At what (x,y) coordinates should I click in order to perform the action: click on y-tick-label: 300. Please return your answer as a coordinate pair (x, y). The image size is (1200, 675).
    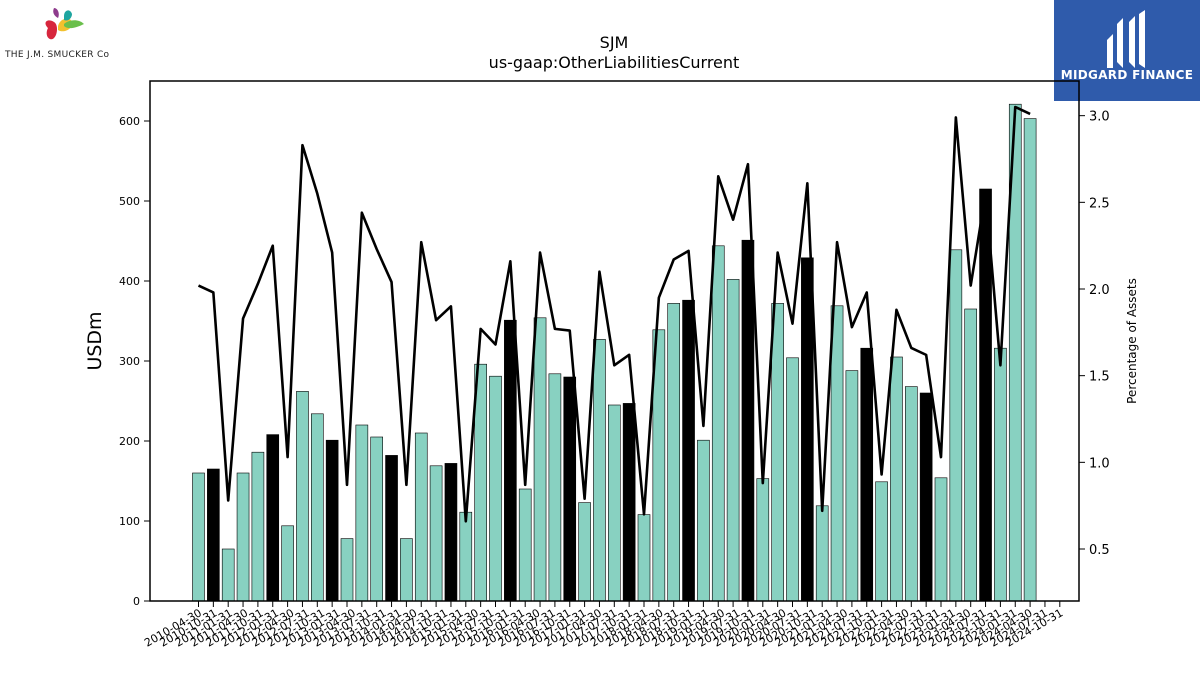
    Looking at the image, I should click on (129, 361).